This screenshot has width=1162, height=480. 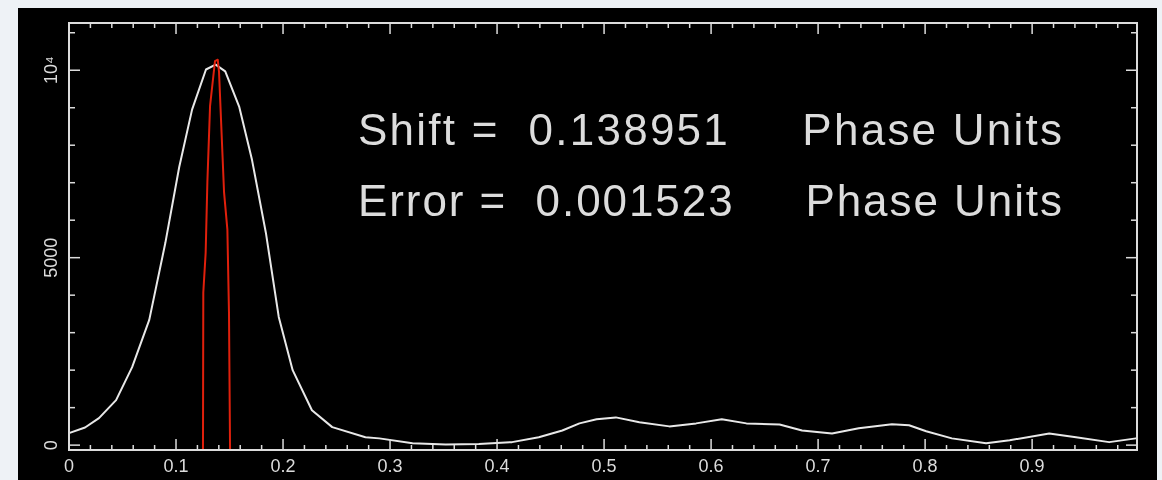 I want to click on x-tick-label: 0, so click(x=69, y=465).